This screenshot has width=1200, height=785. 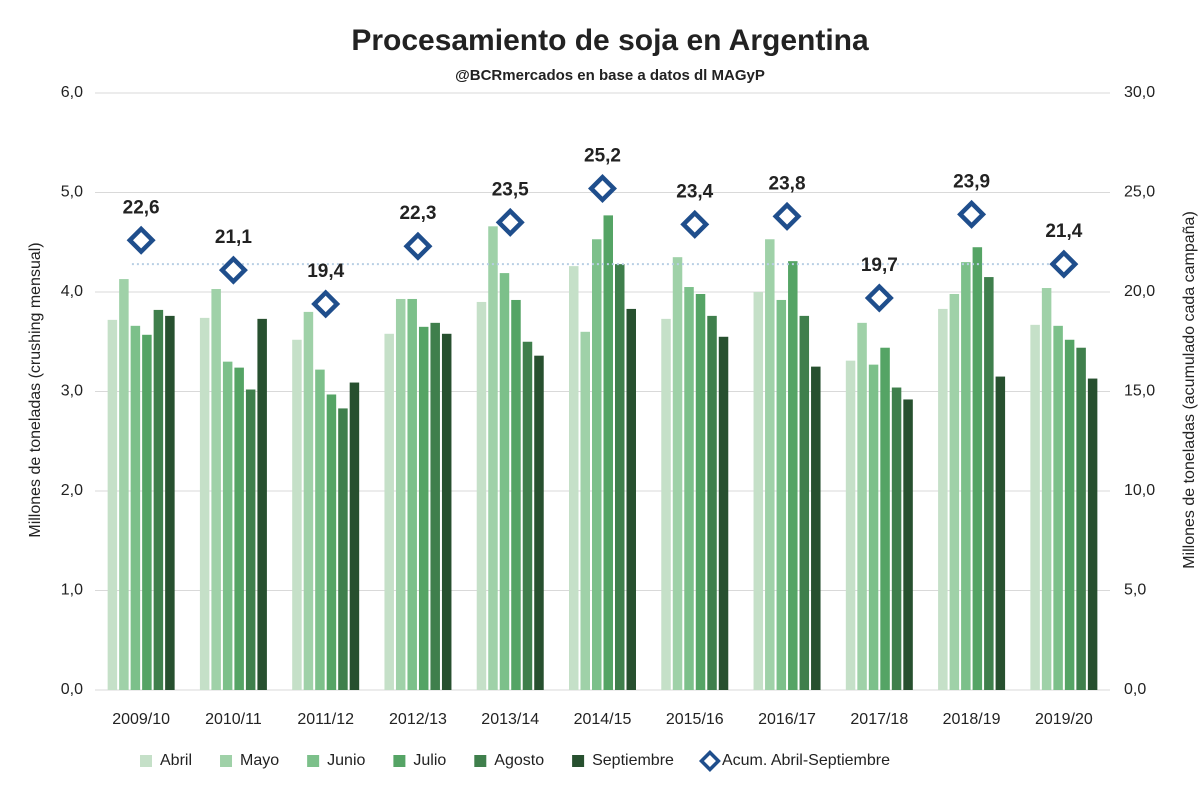 I want to click on x-tick-label: 2016/17, so click(x=787, y=719).